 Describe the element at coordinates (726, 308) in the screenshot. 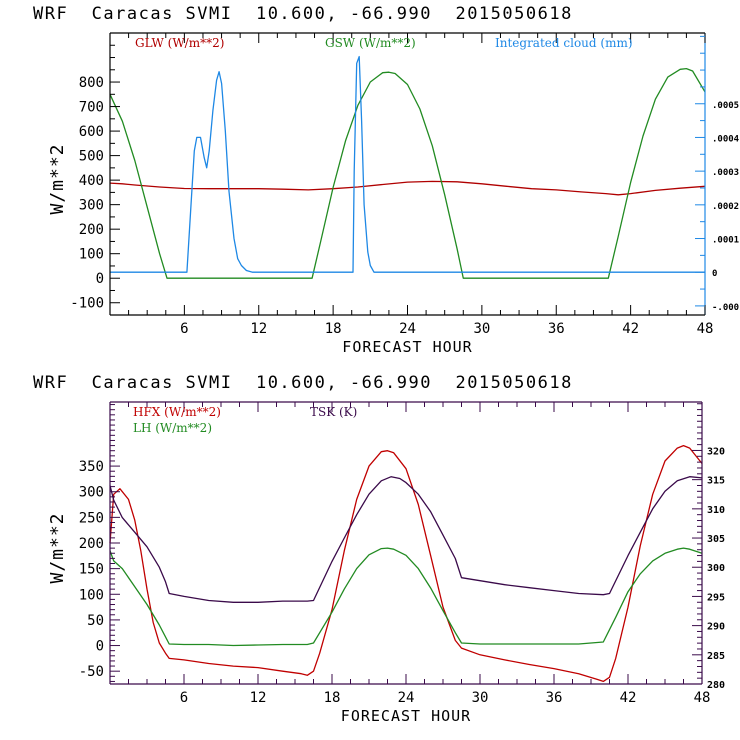

I see `y2-tick-label: -.0001` at that location.